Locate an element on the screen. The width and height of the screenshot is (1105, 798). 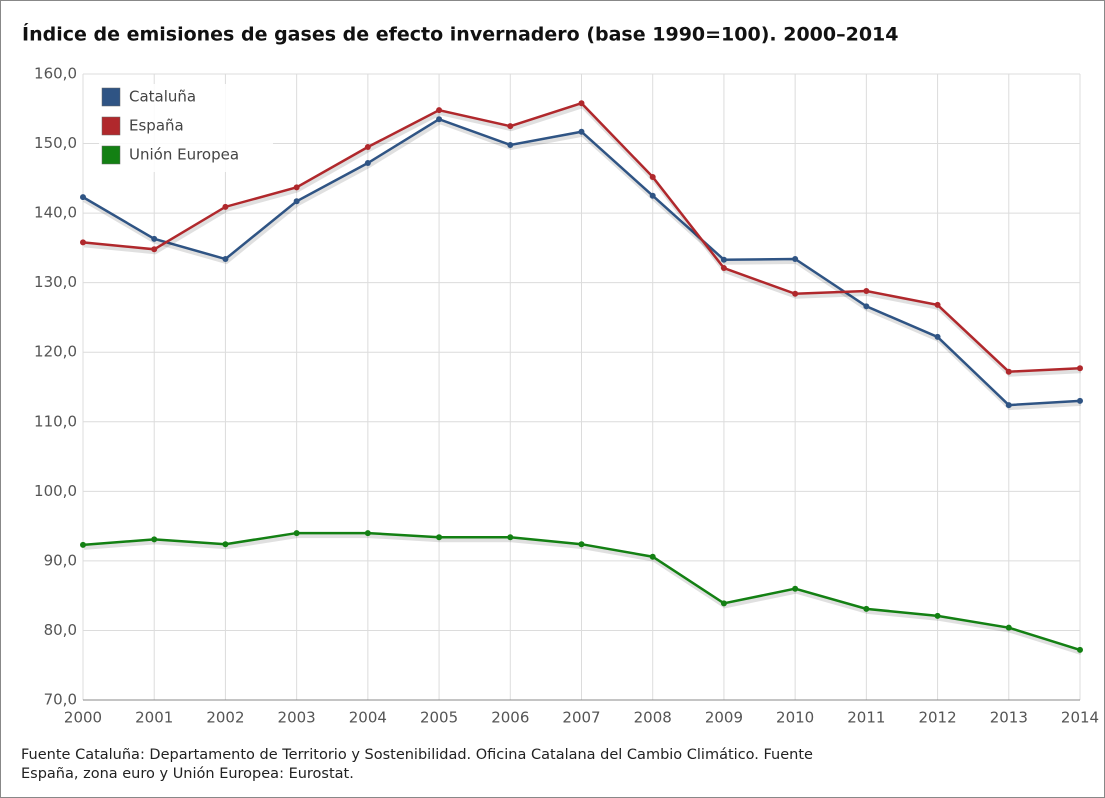
y-tick-label: 130,0 is located at coordinates (55, 282).